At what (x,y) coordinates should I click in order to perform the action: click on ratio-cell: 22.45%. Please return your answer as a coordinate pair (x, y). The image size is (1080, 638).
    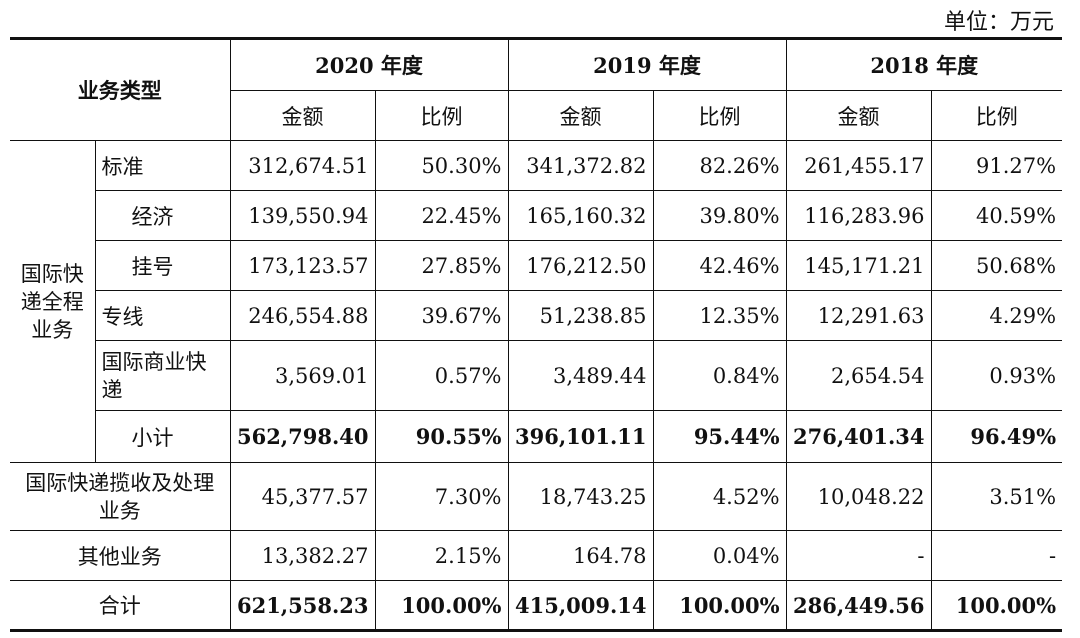
    Looking at the image, I should click on (441, 215).